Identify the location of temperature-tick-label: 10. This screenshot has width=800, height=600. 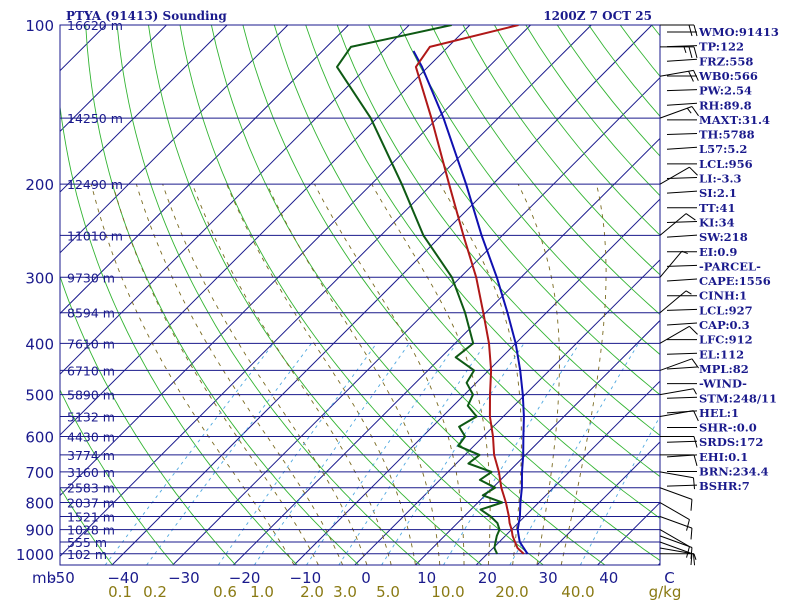
(426, 578).